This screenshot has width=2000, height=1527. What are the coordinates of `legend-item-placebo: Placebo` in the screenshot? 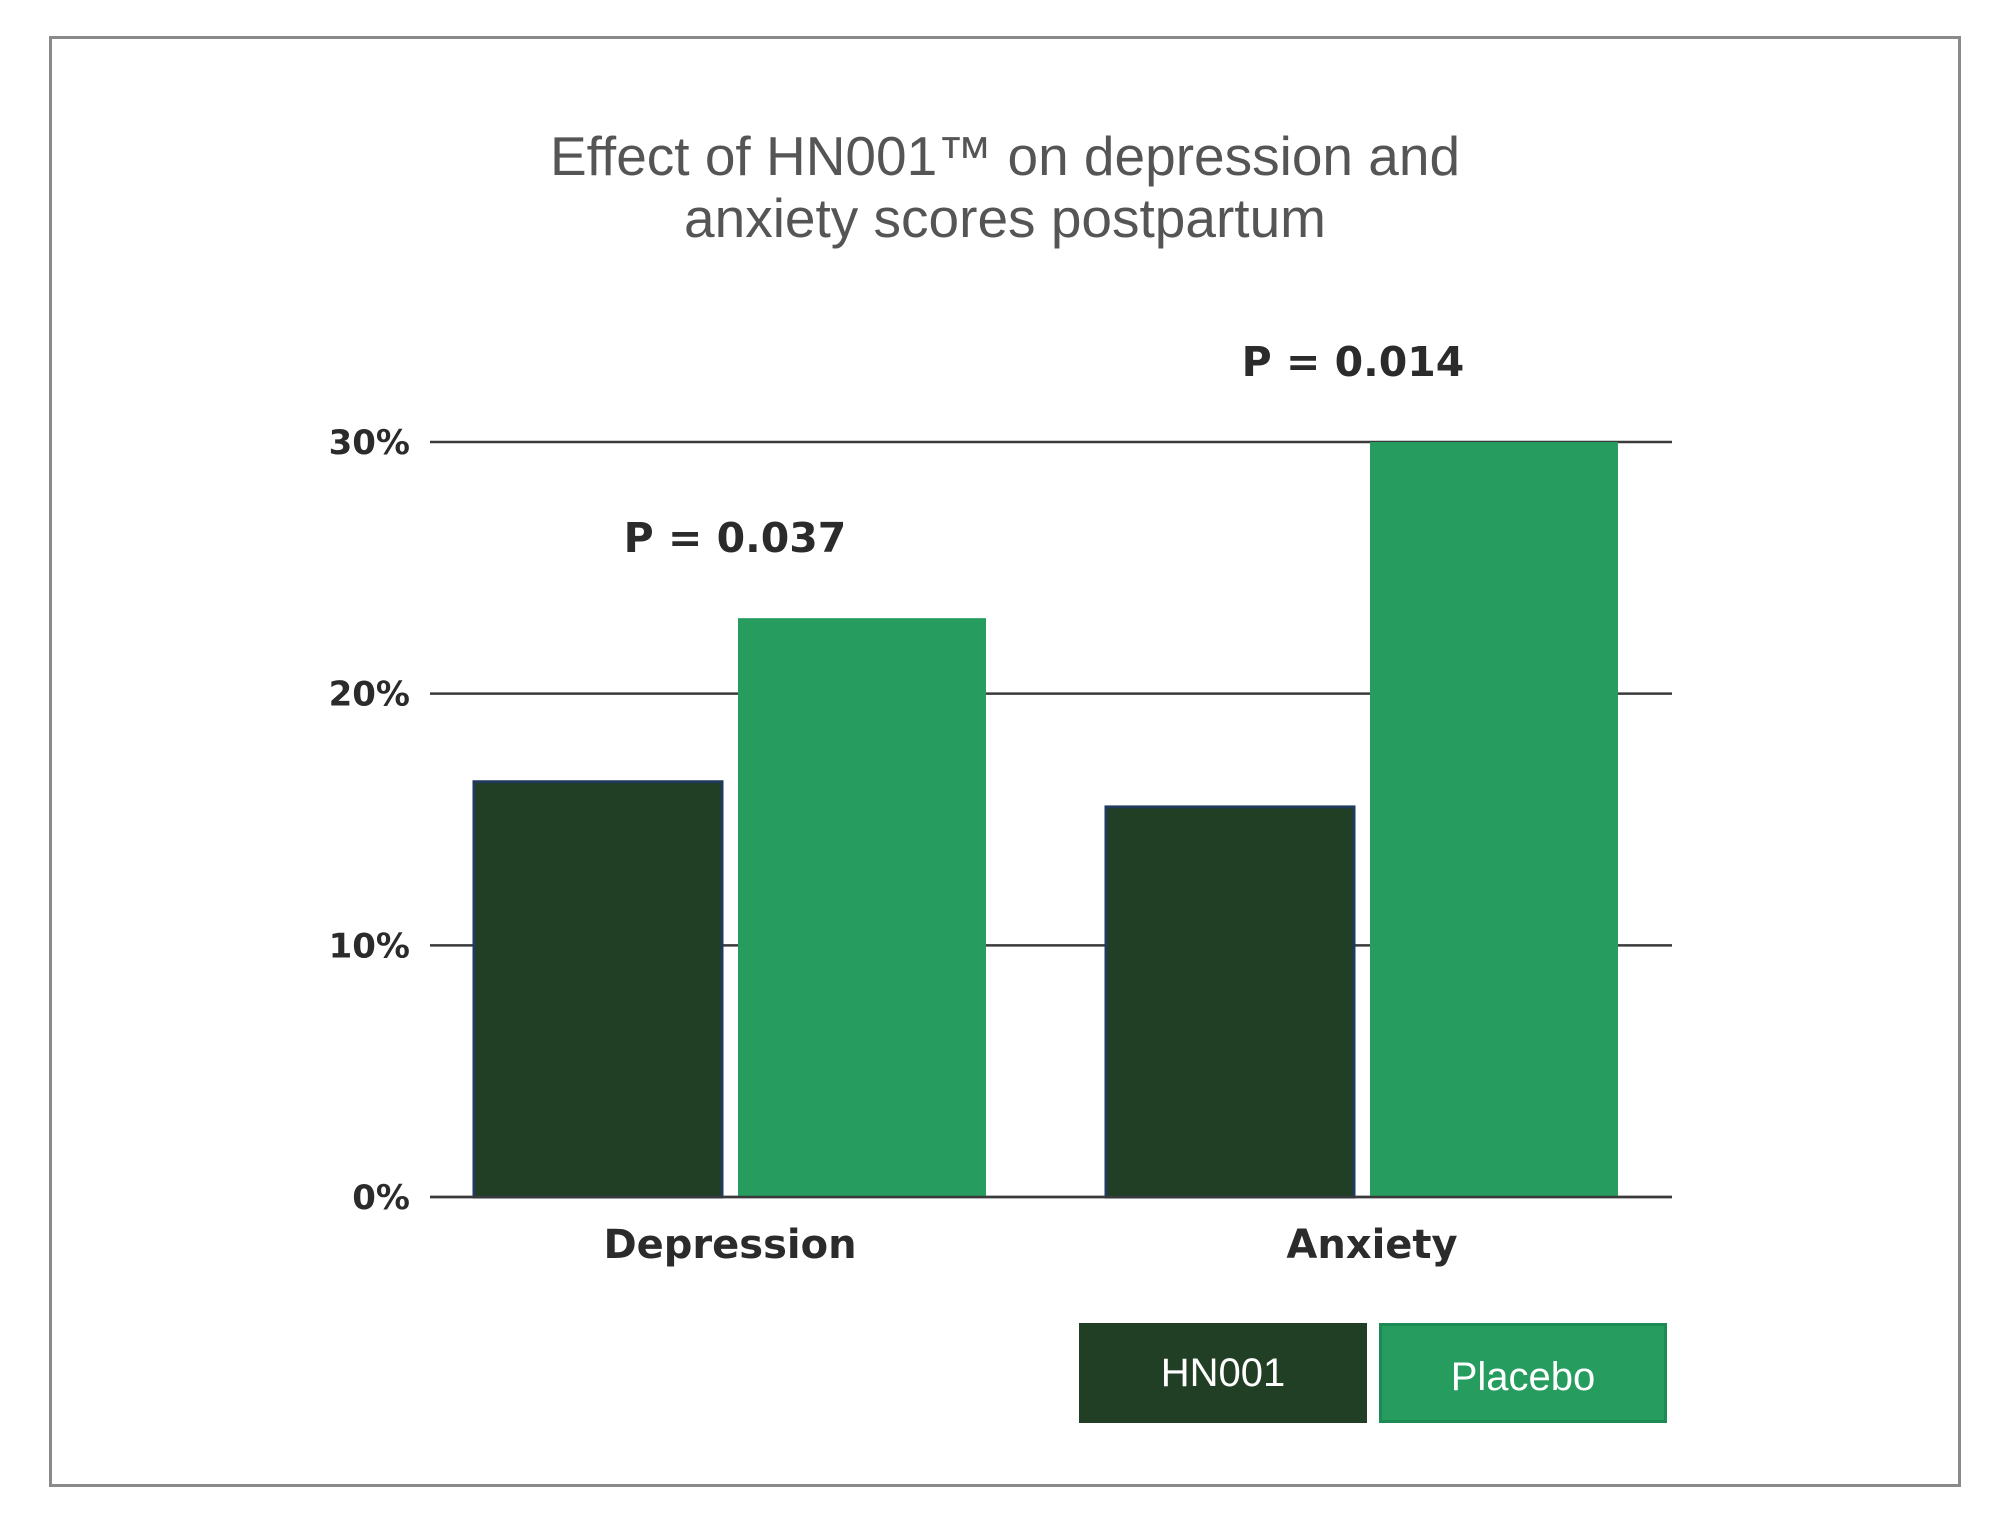 It's located at (1523, 1373).